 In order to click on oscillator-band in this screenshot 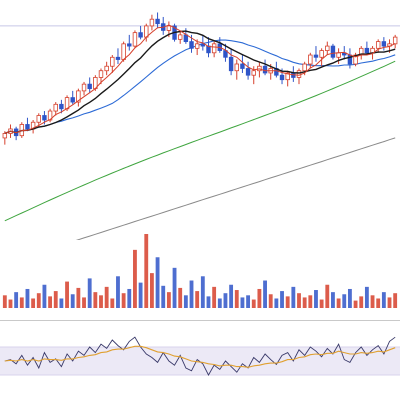, I will do `click(200, 361)`.